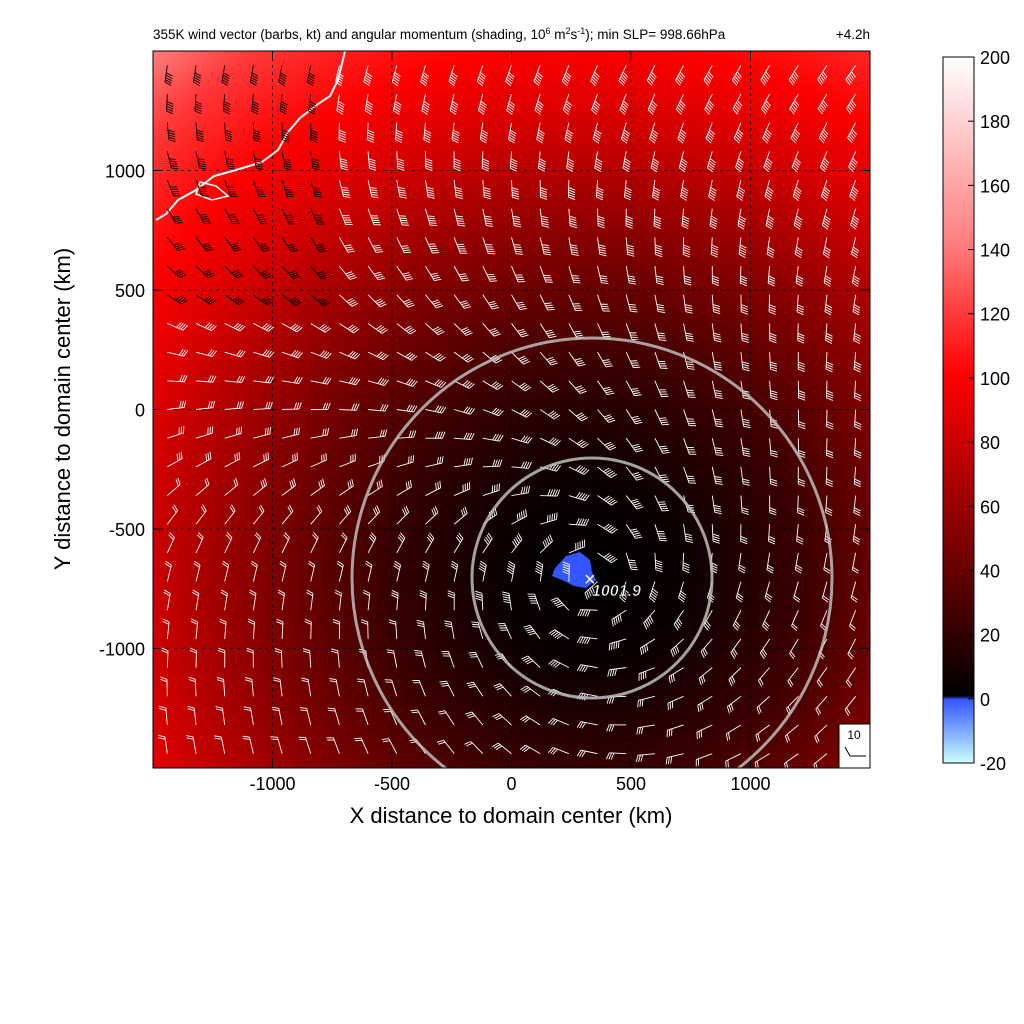 This screenshot has width=1024, height=1024. I want to click on x-axis-label: X distance to domain center (km), so click(511, 815).